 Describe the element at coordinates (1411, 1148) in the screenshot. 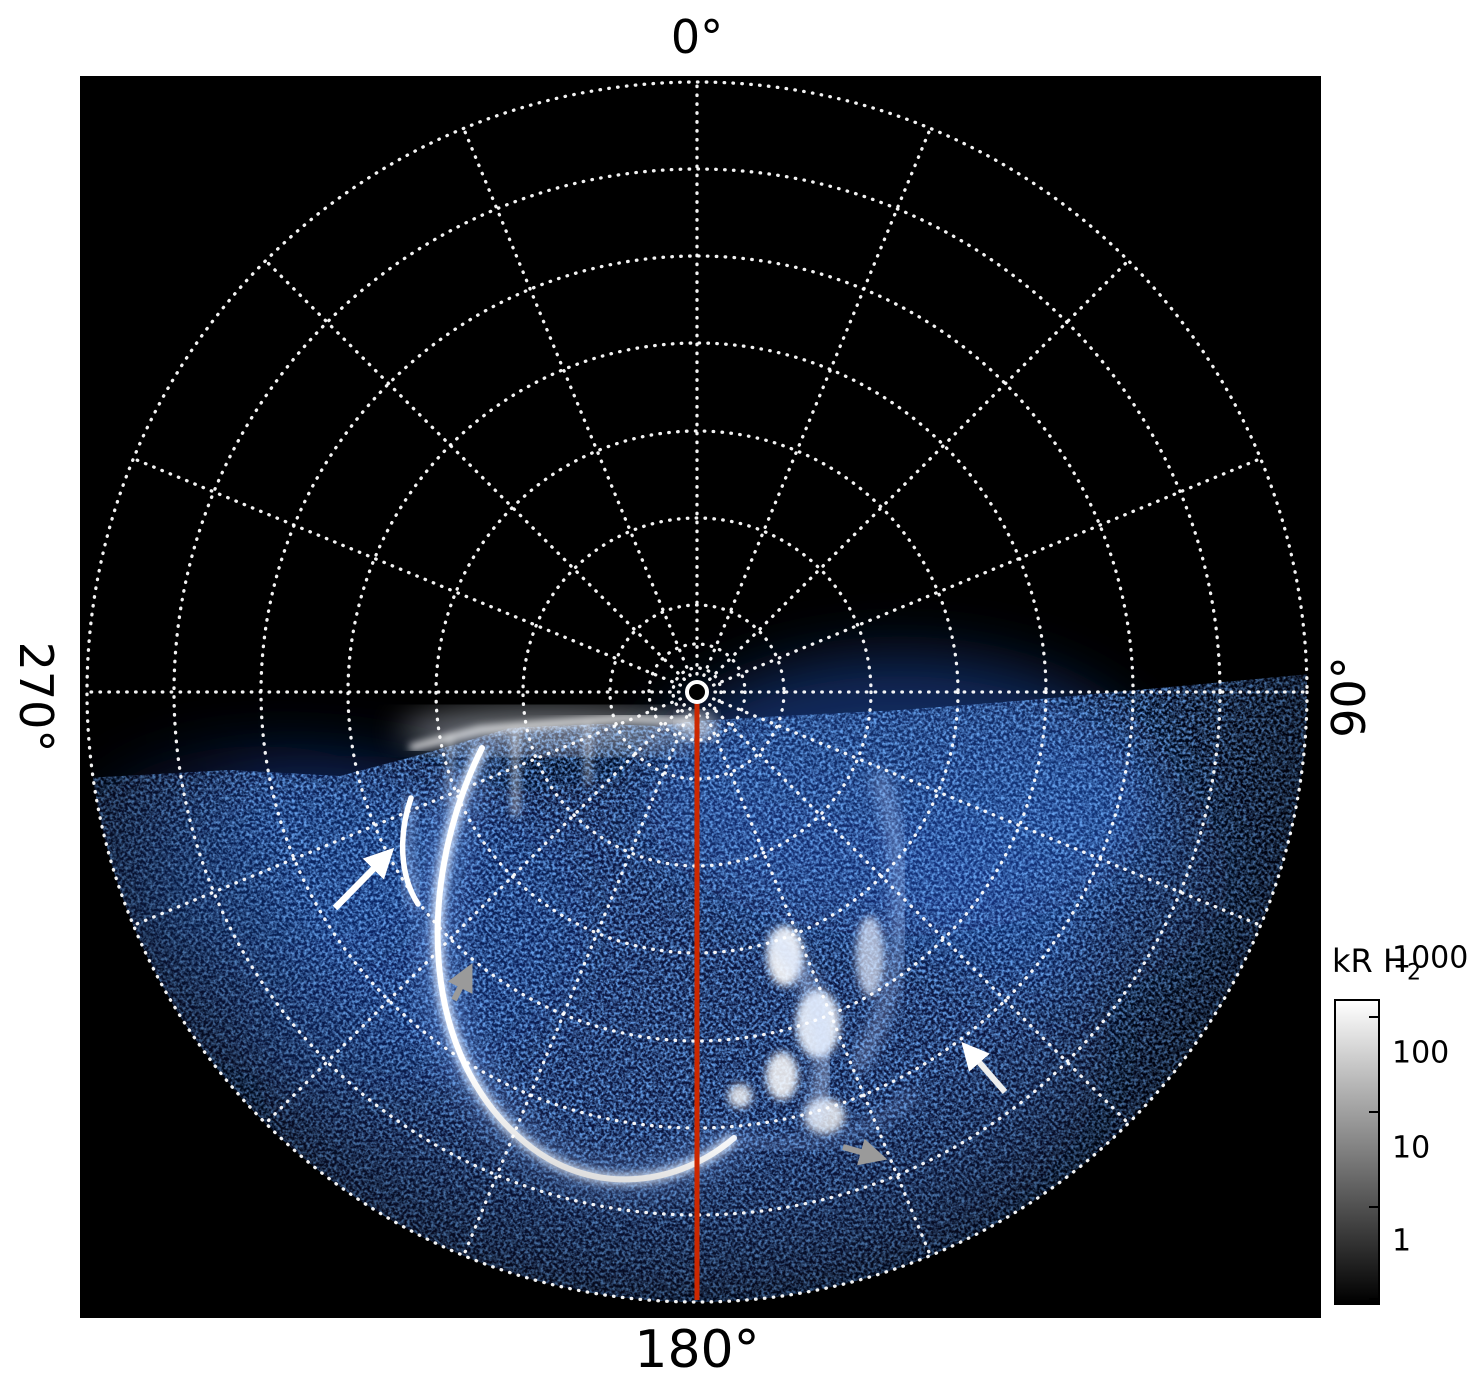

I see `colorbar-tick-label-10: 10` at that location.